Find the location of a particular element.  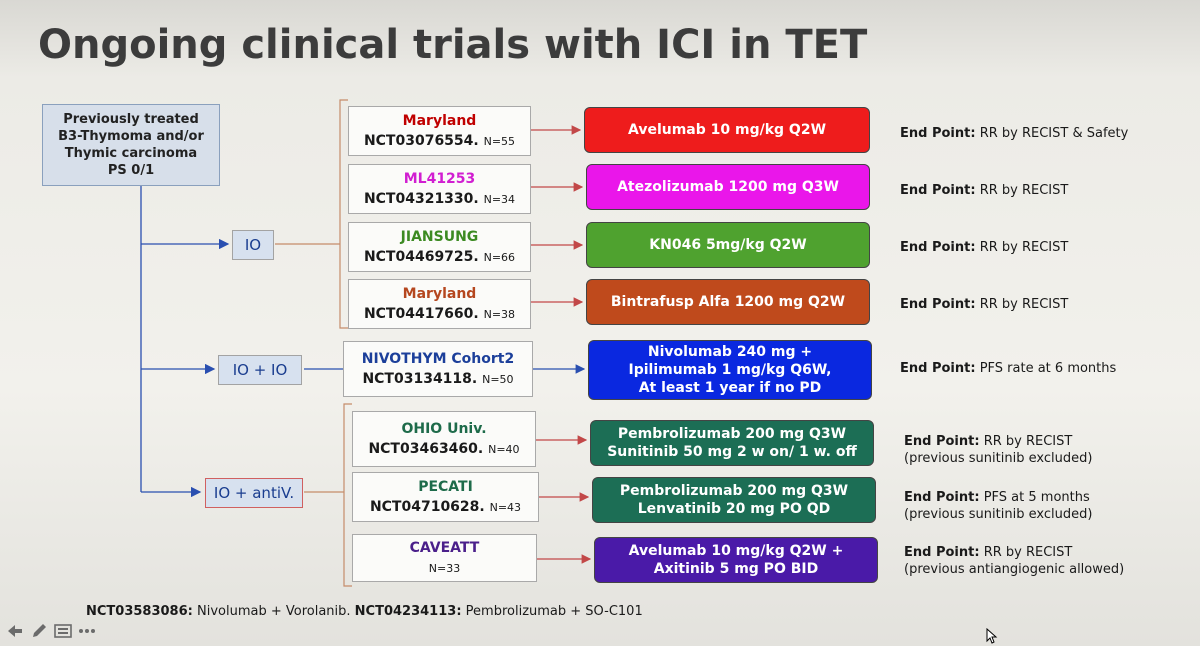

arm-label: IO is located at coordinates (253, 245).